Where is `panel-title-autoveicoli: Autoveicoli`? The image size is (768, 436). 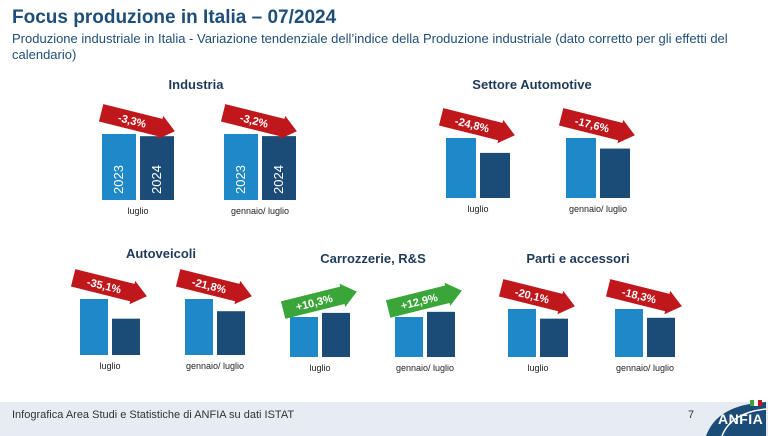 panel-title-autoveicoli: Autoveicoli is located at coordinates (161, 253).